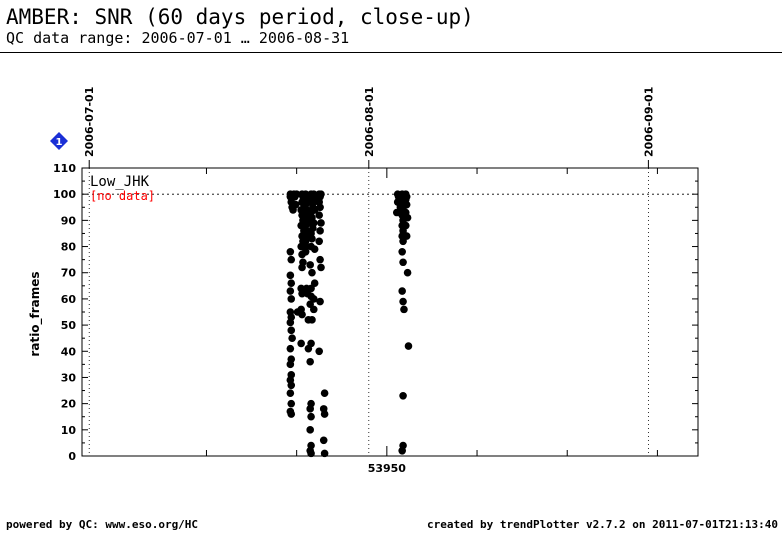  Describe the element at coordinates (69, 299) in the screenshot. I see `y-tick-label: 60` at that location.